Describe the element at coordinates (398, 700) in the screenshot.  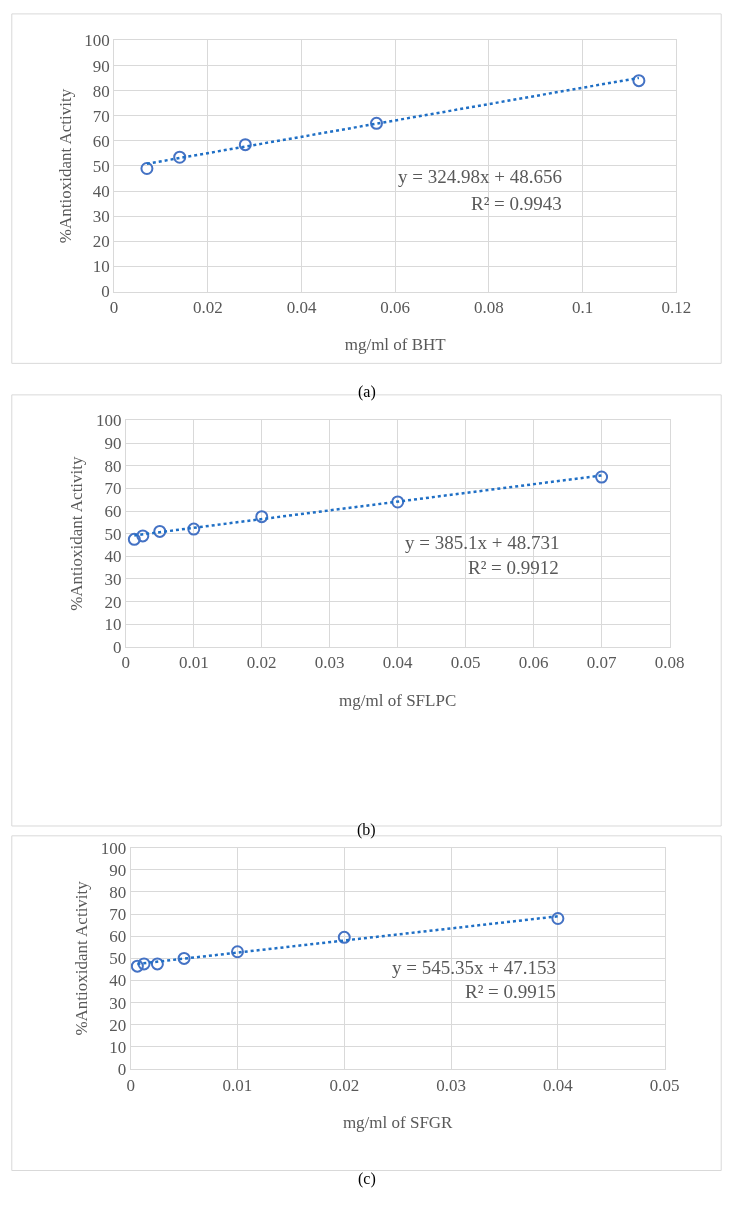
I see `x-axis-title: mg/ml of SFLPC` at that location.